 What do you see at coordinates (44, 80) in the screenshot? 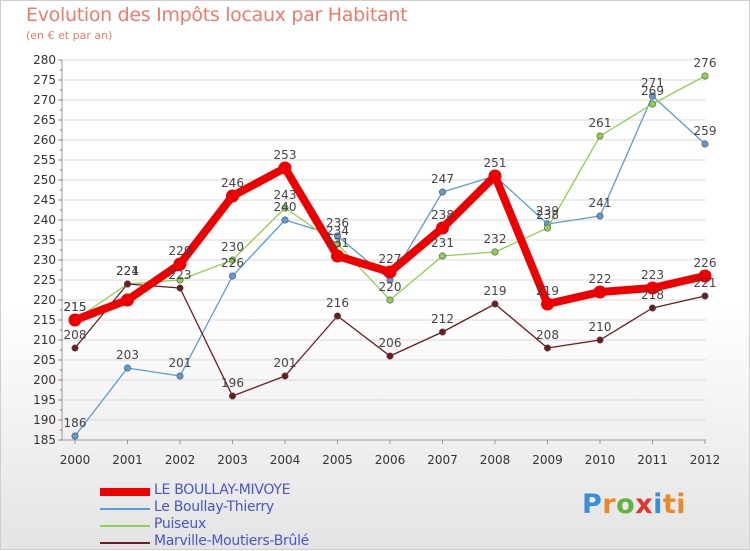
I see `y-tick-label: 275` at bounding box center [44, 80].